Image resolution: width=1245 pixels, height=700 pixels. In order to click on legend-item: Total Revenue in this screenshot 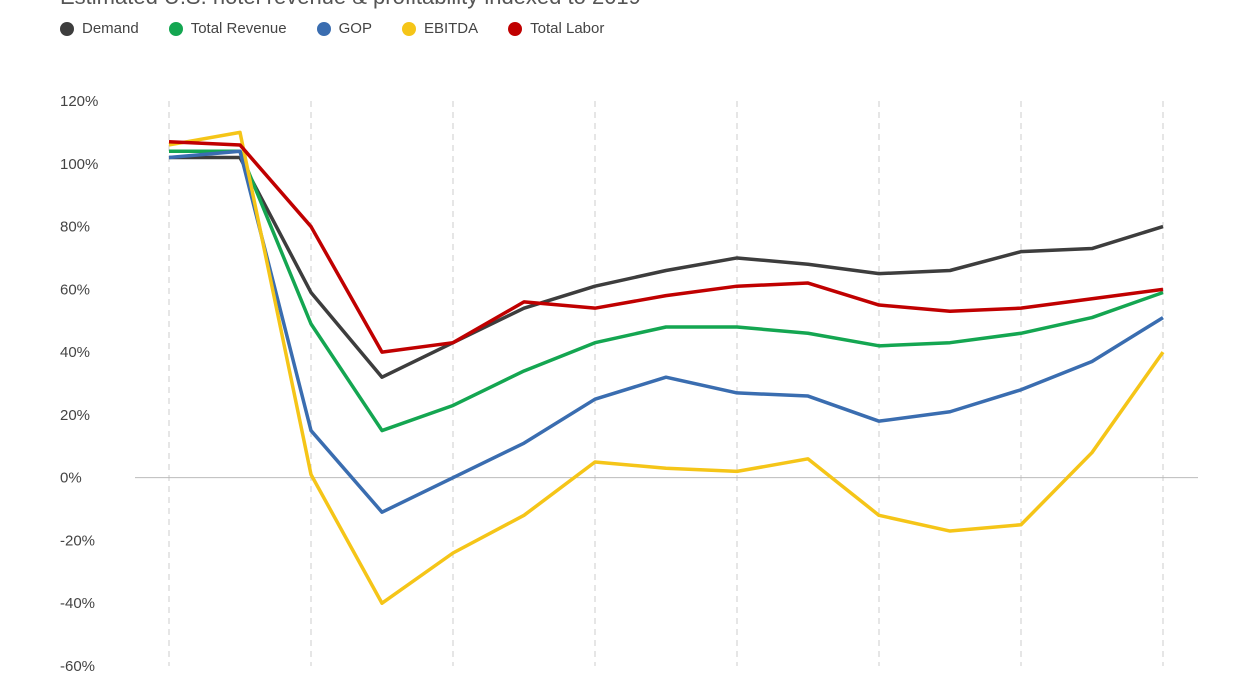, I will do `click(227, 28)`.